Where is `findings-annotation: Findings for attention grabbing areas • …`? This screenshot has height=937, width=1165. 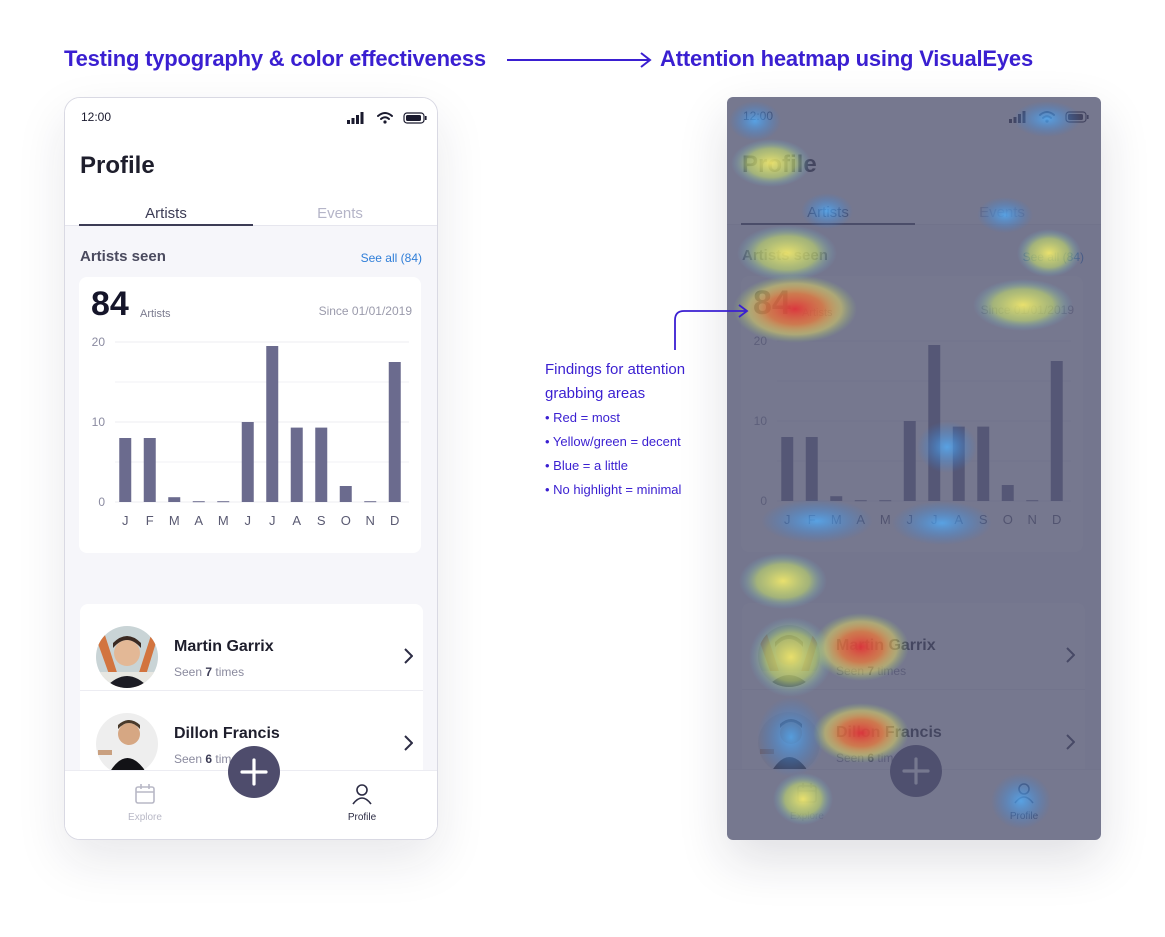 findings-annotation: Findings for attention grabbing areas • … is located at coordinates (625, 430).